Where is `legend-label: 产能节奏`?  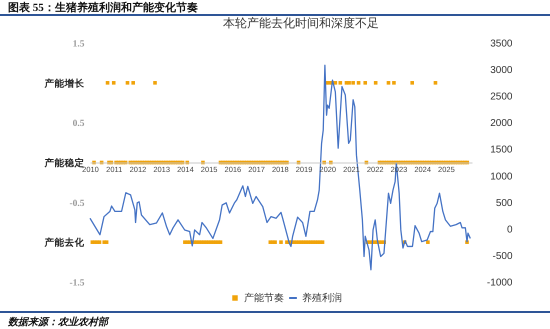 legend-label: 产能节奏 is located at coordinates (264, 298).